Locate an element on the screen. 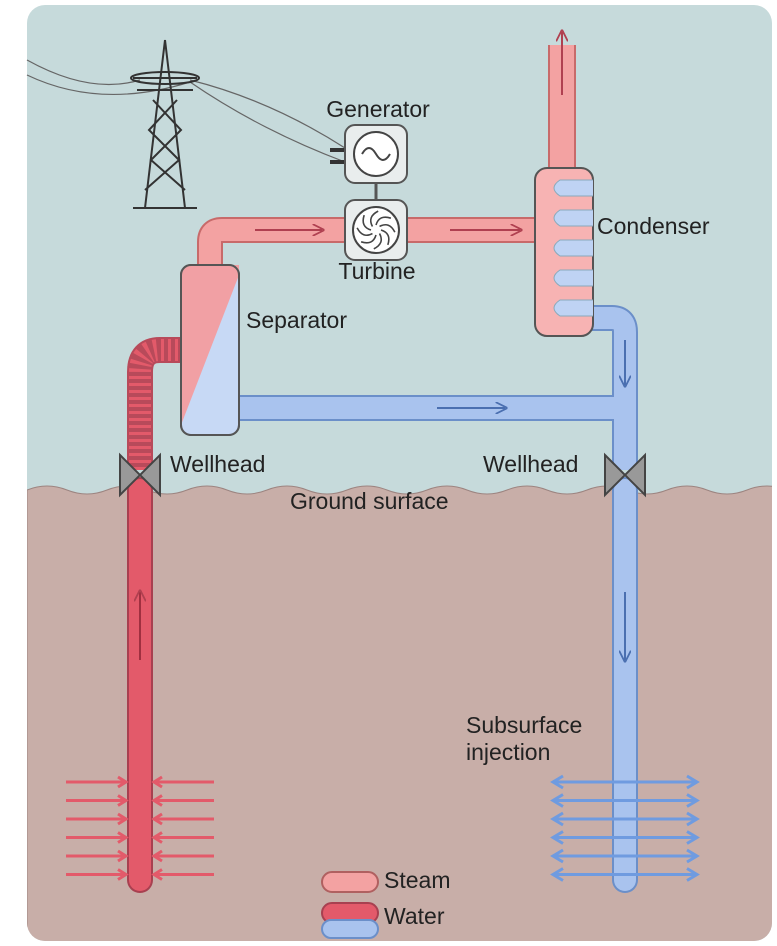 The height and width of the screenshot is (946, 777). label: Subsurface is located at coordinates (524, 725).